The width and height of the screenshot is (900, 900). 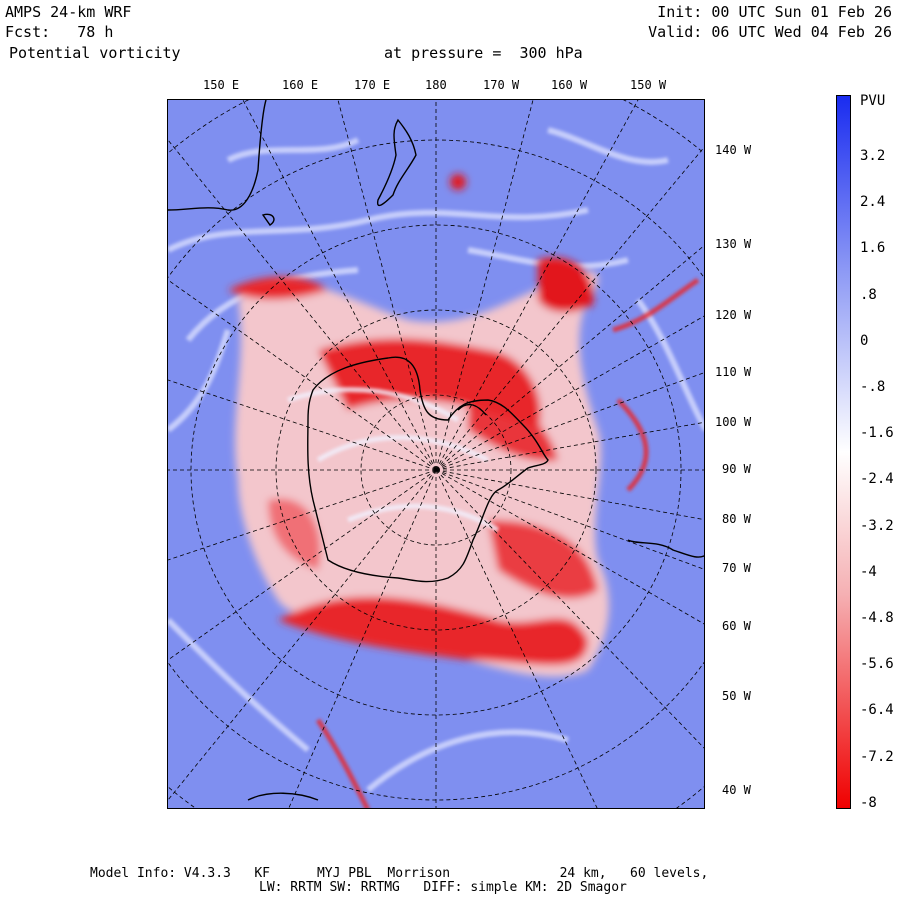 What do you see at coordinates (736, 696) in the screenshot?
I see `lon-label: 50 W` at bounding box center [736, 696].